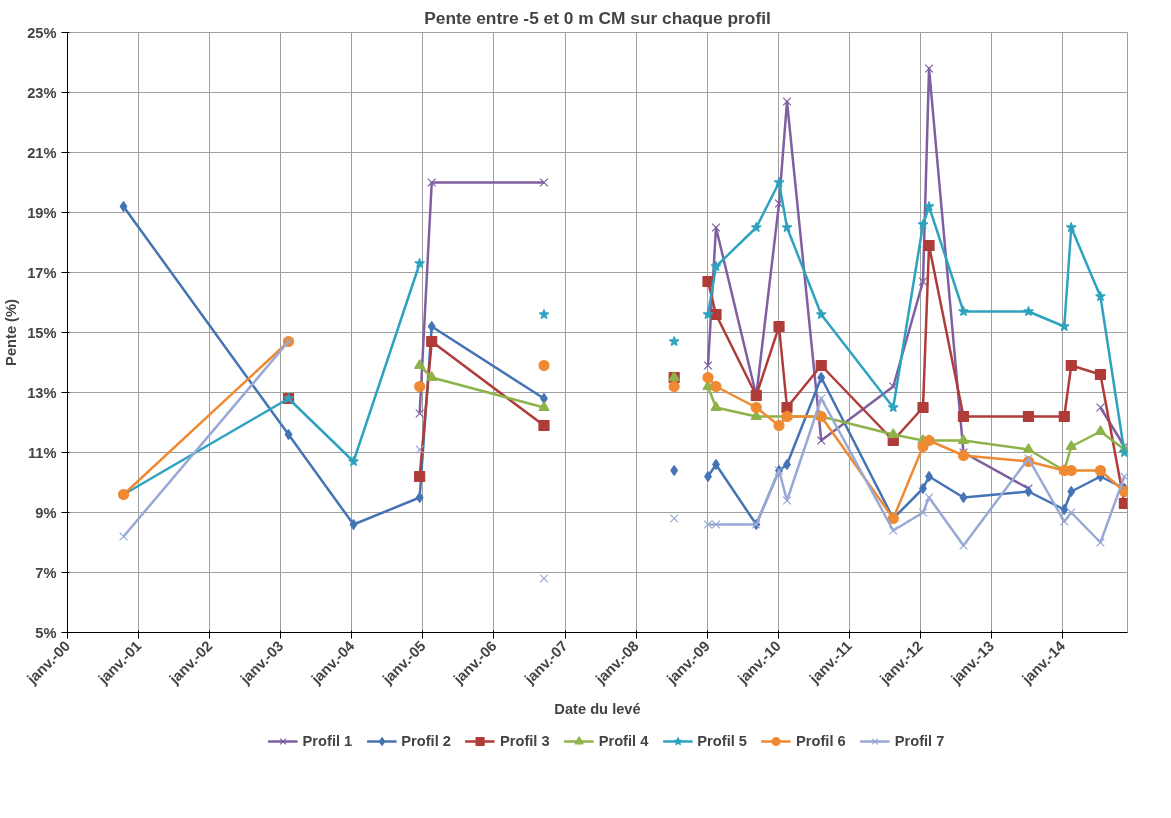  I want to click on legend-label: Profil 1, so click(327, 741).